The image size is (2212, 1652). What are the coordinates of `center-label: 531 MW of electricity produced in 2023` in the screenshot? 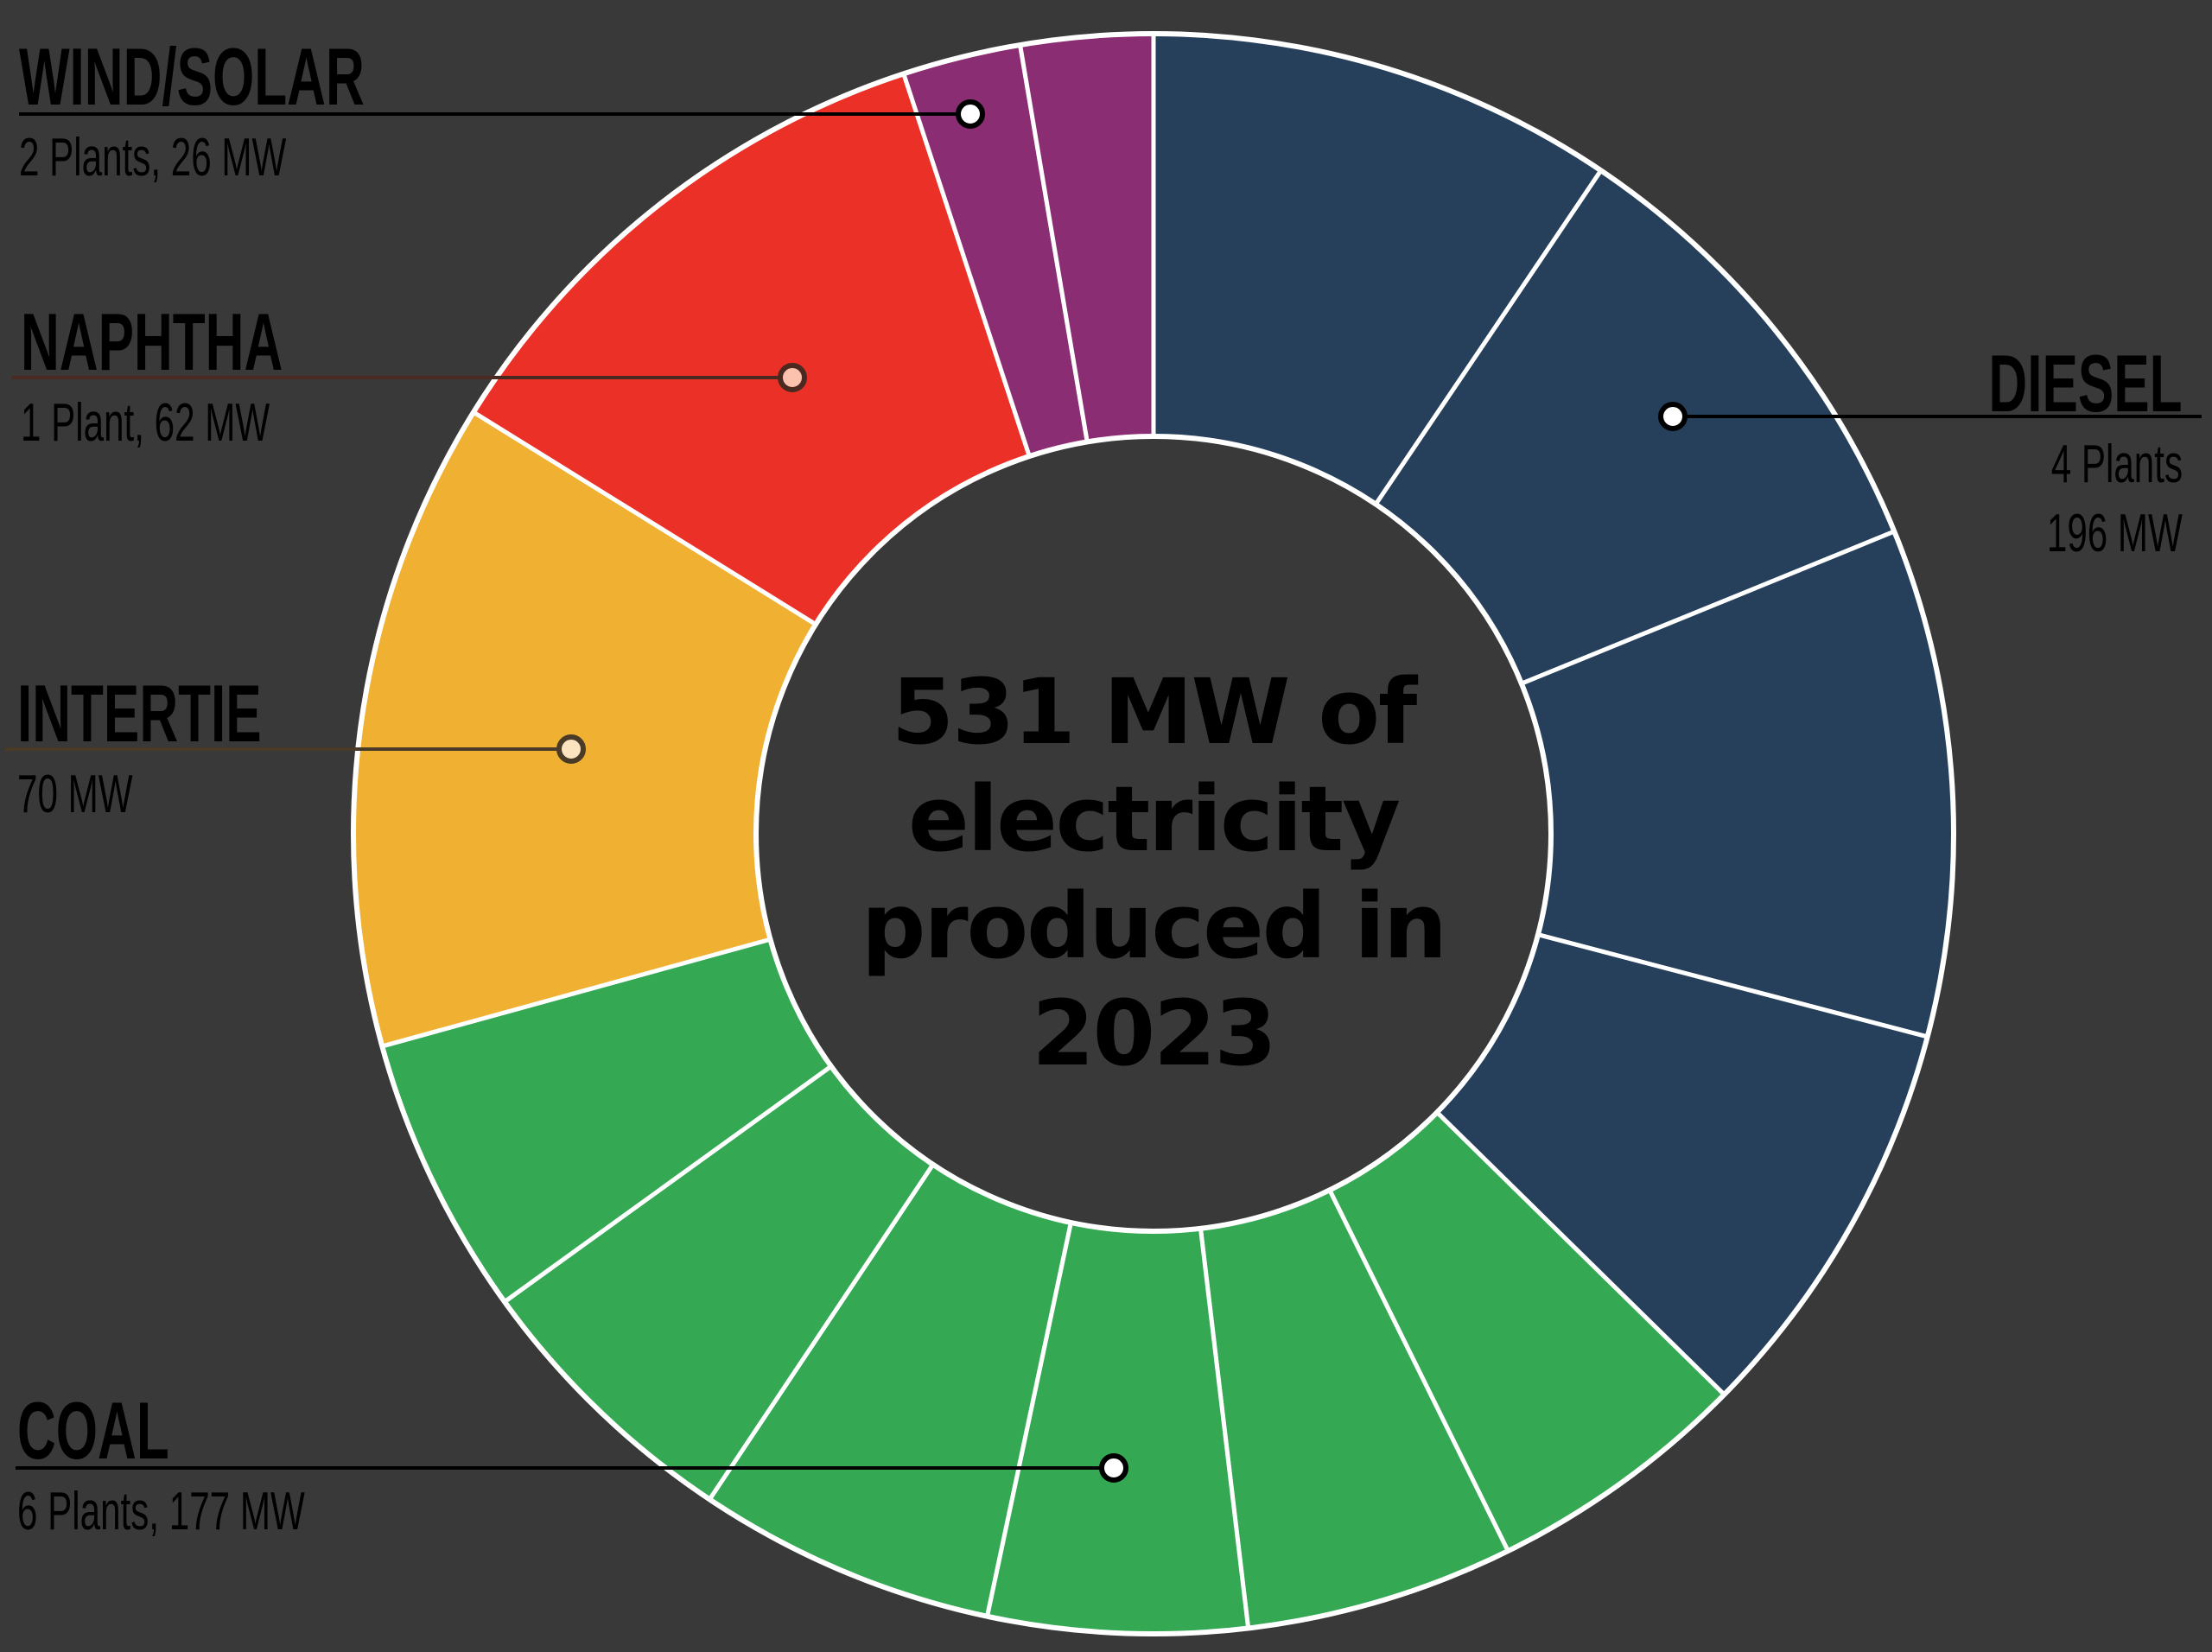 It's located at (1153, 873).